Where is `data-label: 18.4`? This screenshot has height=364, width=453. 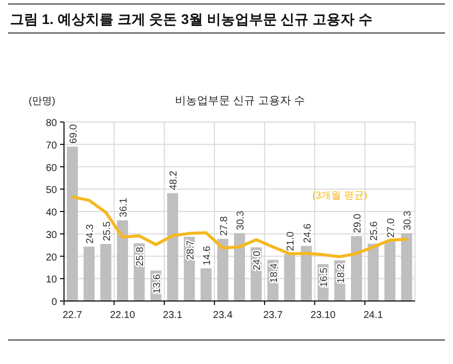 data-label: 18.4 is located at coordinates (274, 272).